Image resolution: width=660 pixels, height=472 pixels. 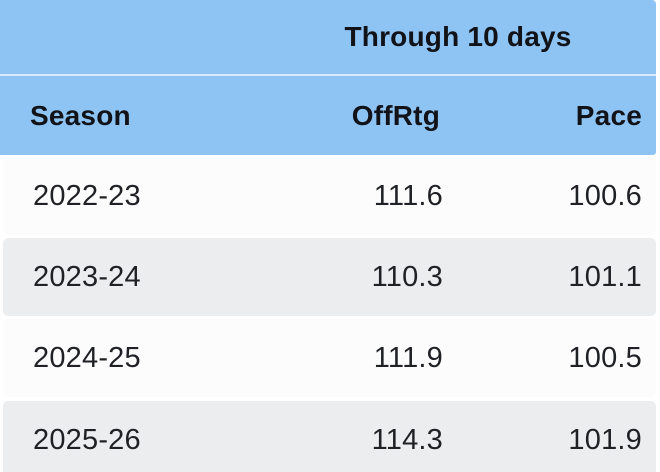 What do you see at coordinates (605, 439) in the screenshot?
I see `pace-value: 101.9` at bounding box center [605, 439].